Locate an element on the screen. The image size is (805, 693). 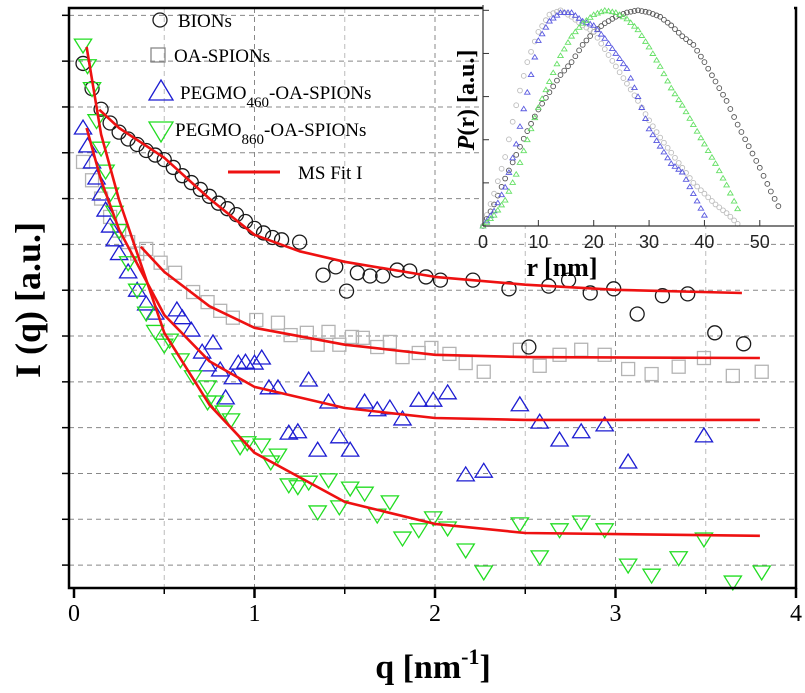
legend-item-pegmo860: PEGMO860-OA-SPIONs is located at coordinates (256, 134).